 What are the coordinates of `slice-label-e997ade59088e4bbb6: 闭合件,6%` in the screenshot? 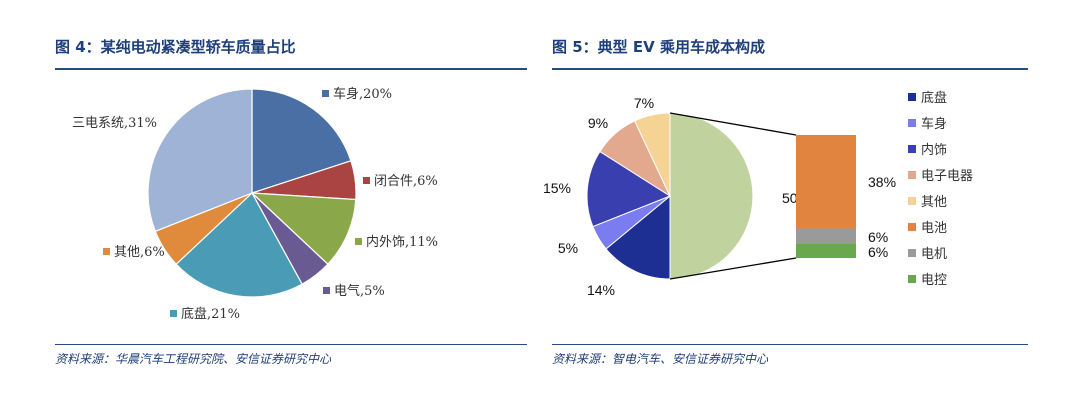 It's located at (406, 181).